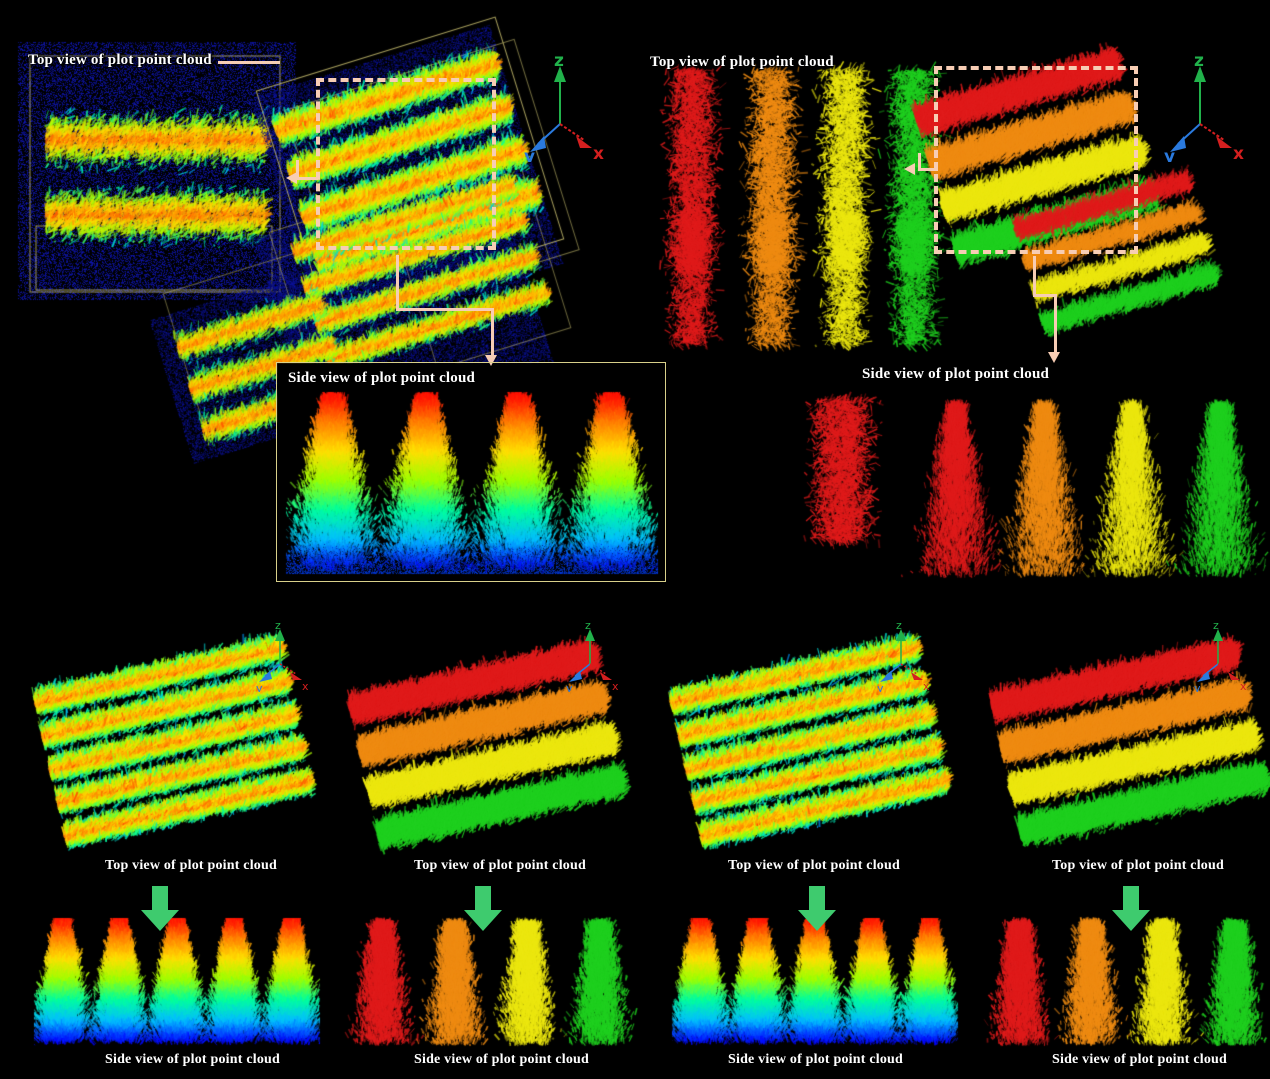 This screenshot has height=1079, width=1270. What do you see at coordinates (956, 374) in the screenshot?
I see `caption-side-view-tr: Side view of plot point cloud` at bounding box center [956, 374].